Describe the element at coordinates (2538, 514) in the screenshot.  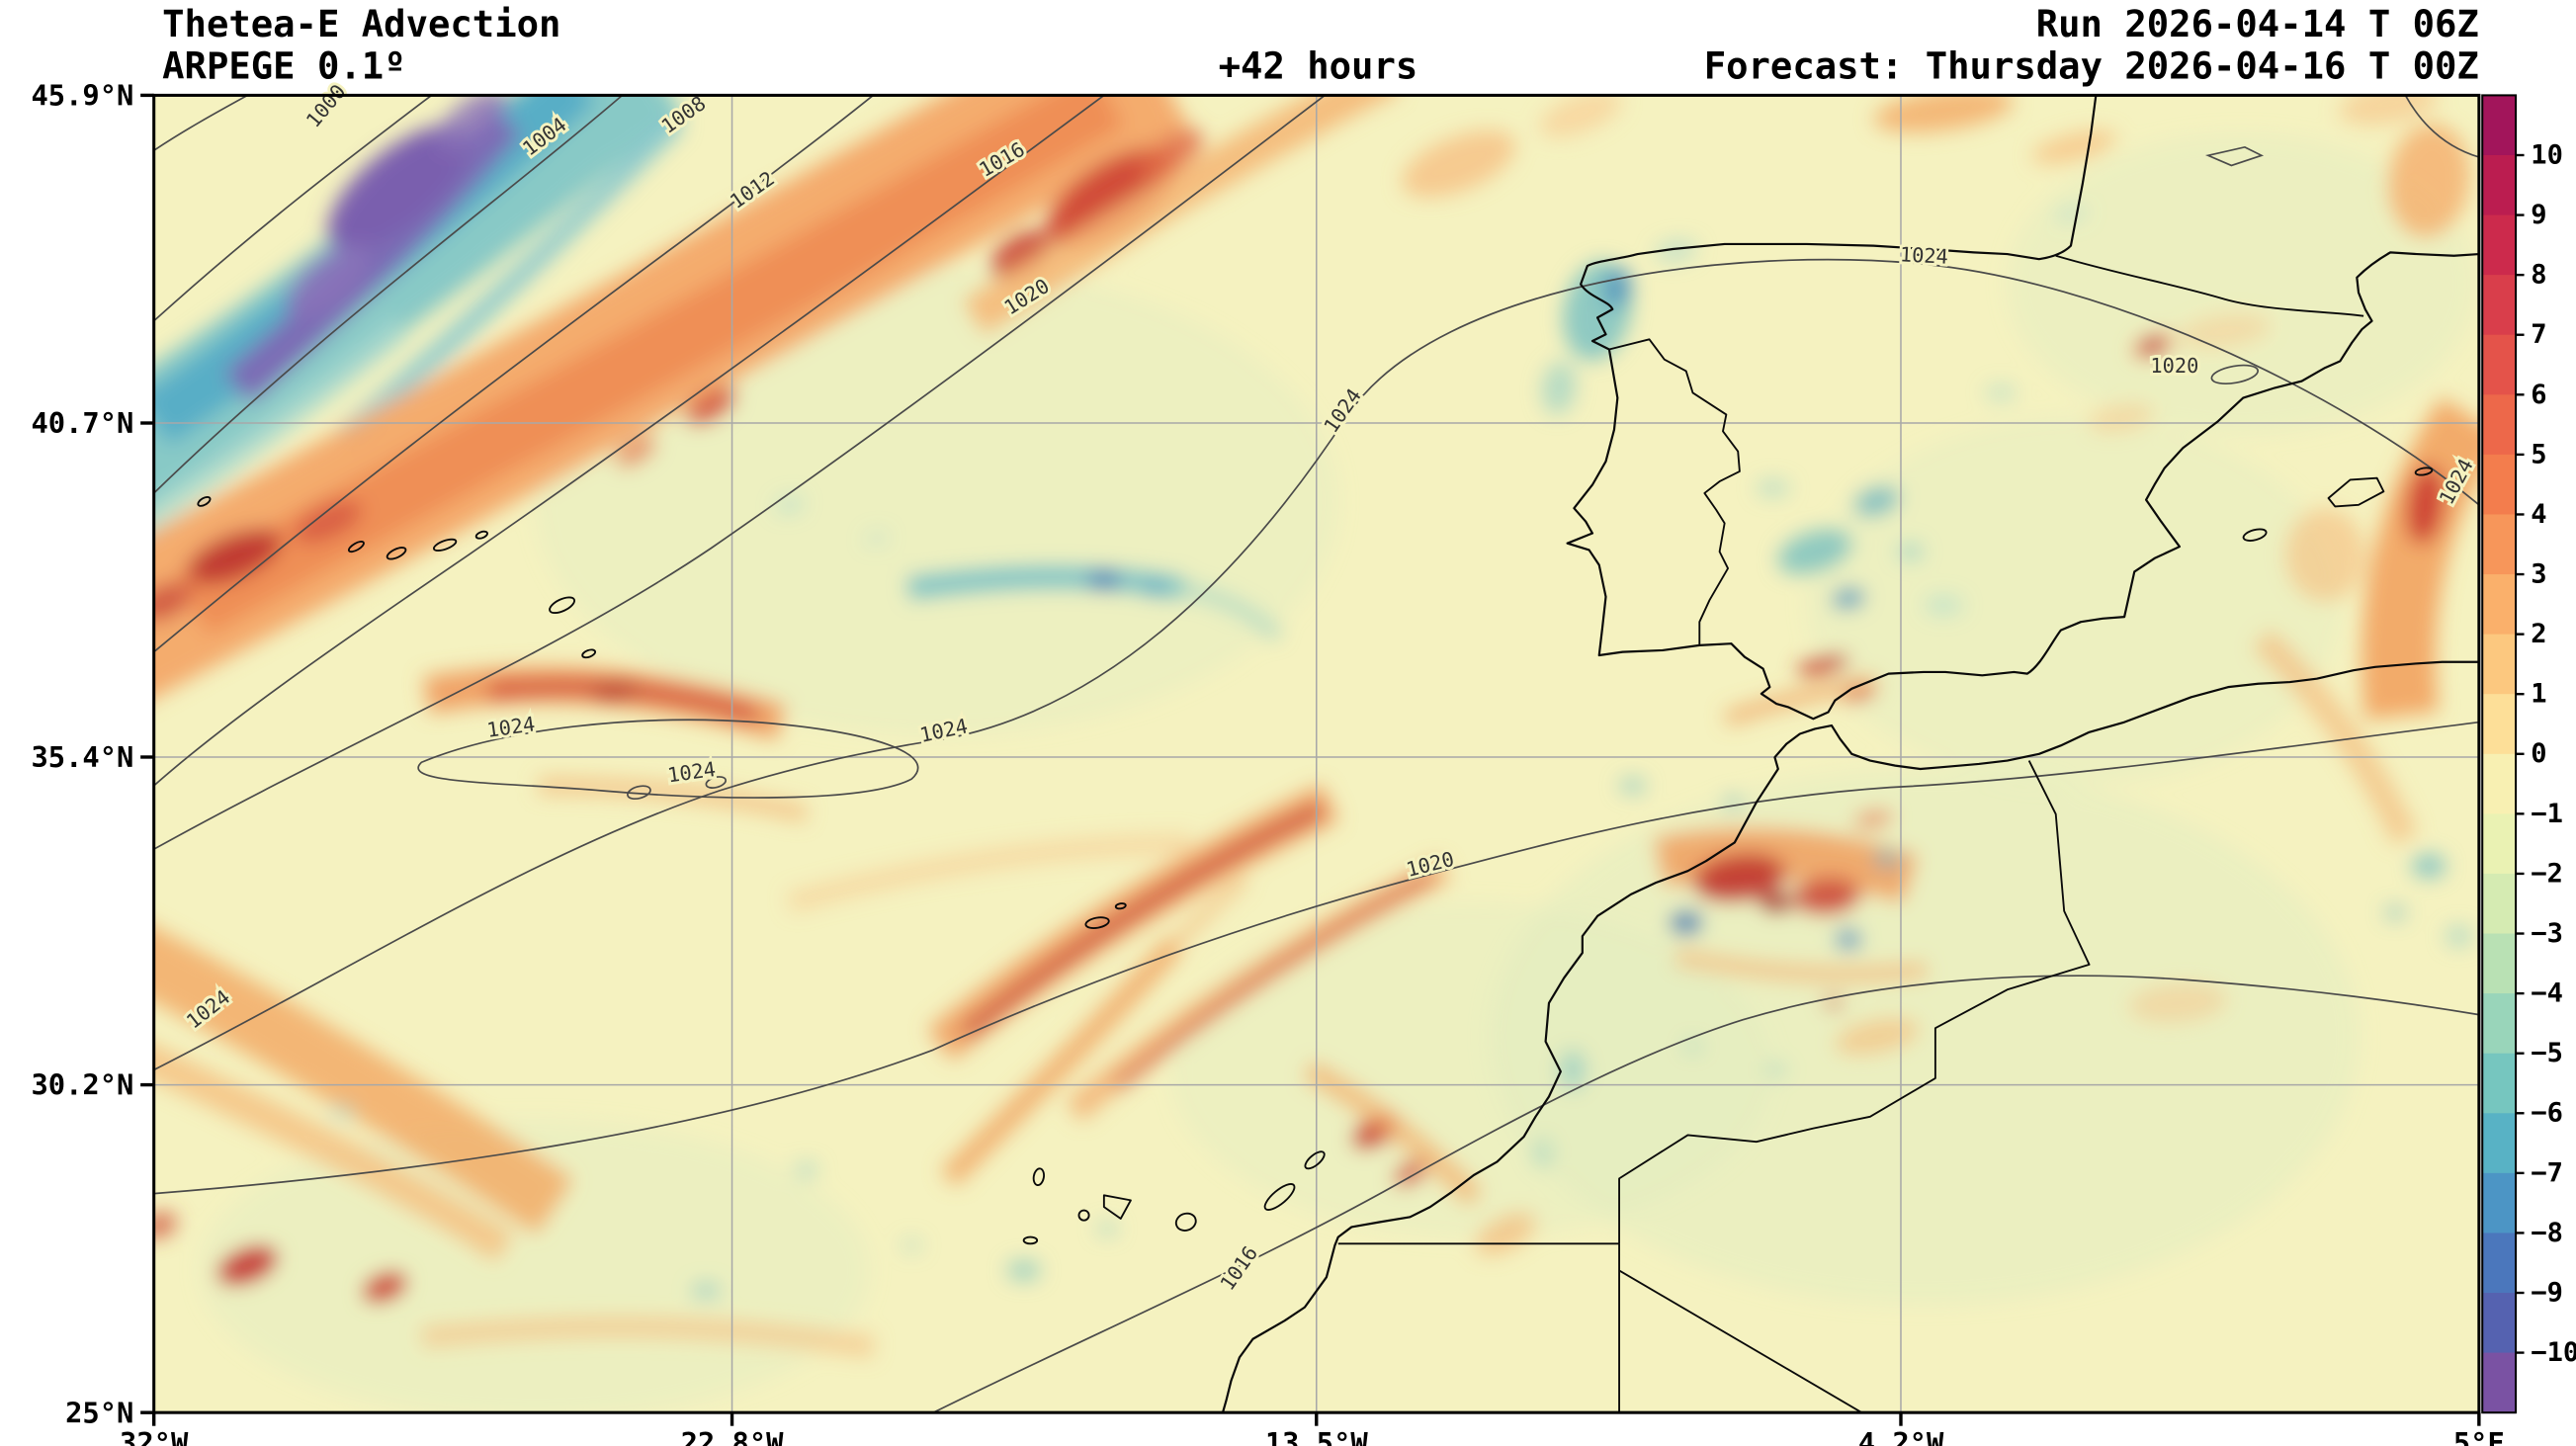
I see `colorbar-tick-label: 4` at that location.